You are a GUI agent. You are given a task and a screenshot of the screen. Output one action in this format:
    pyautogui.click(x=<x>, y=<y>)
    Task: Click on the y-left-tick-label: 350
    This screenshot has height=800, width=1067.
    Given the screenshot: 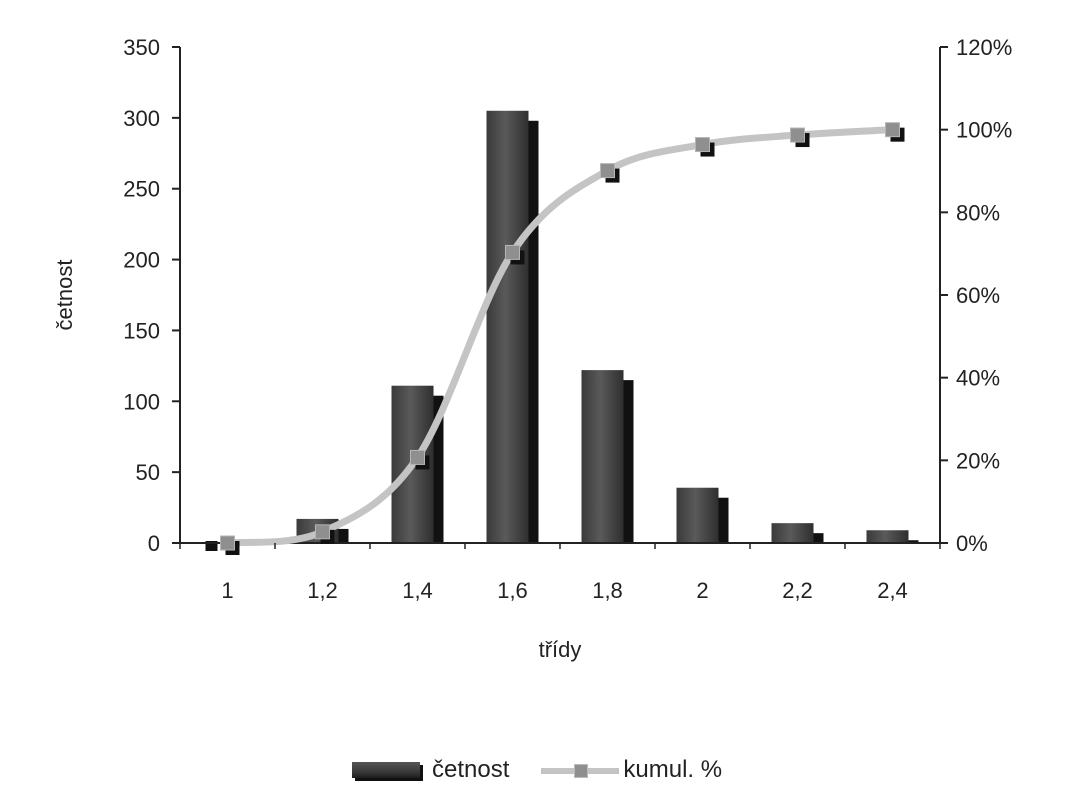 What is the action you would take?
    pyautogui.click(x=141, y=47)
    